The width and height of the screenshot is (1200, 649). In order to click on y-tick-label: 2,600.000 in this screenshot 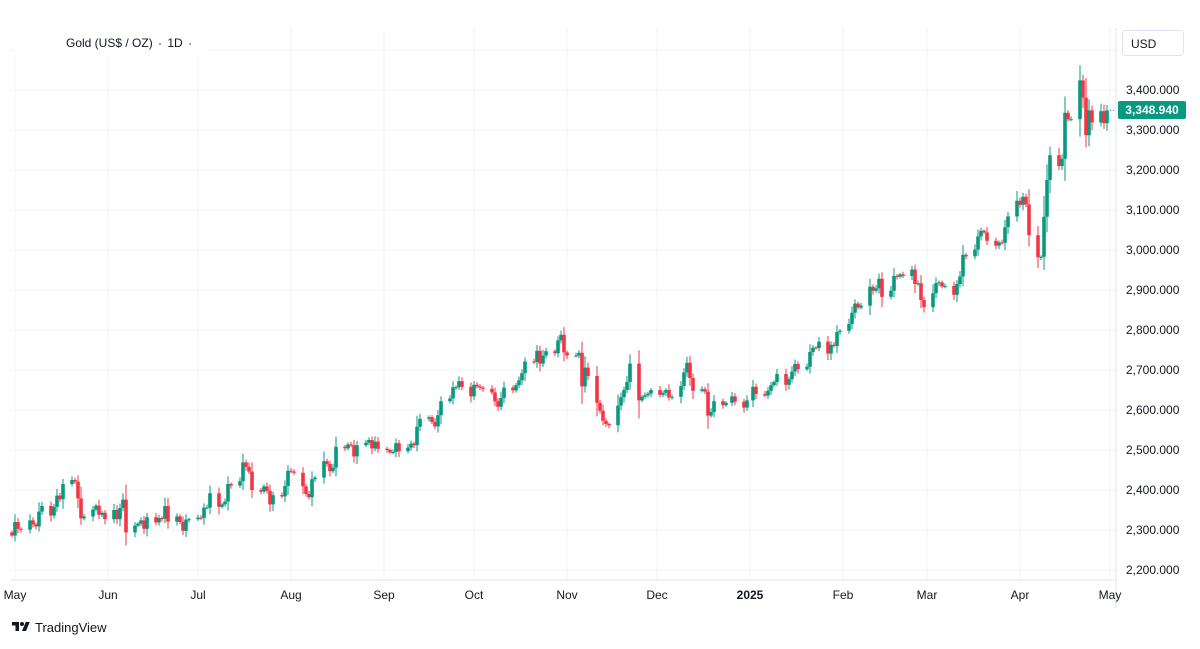, I will do `click(1153, 410)`.